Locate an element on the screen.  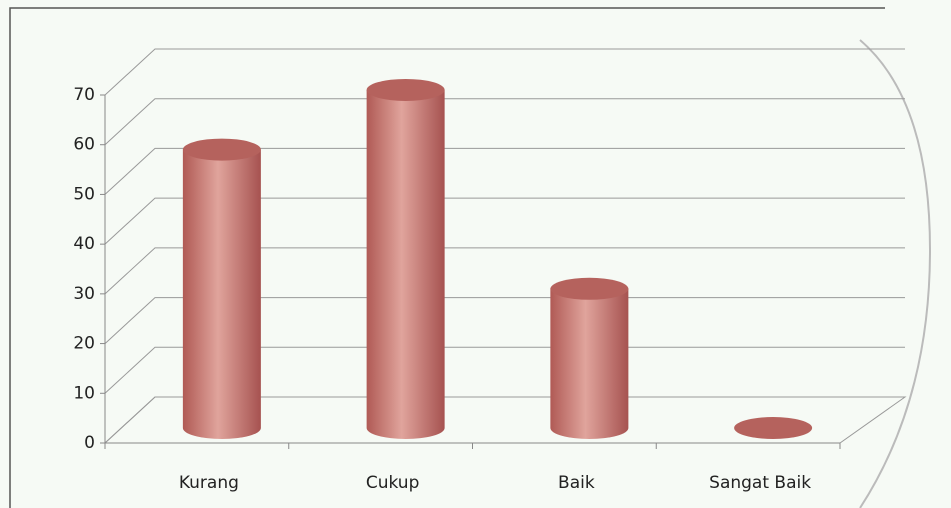
y-tick-label: 20 is located at coordinates (84, 344).